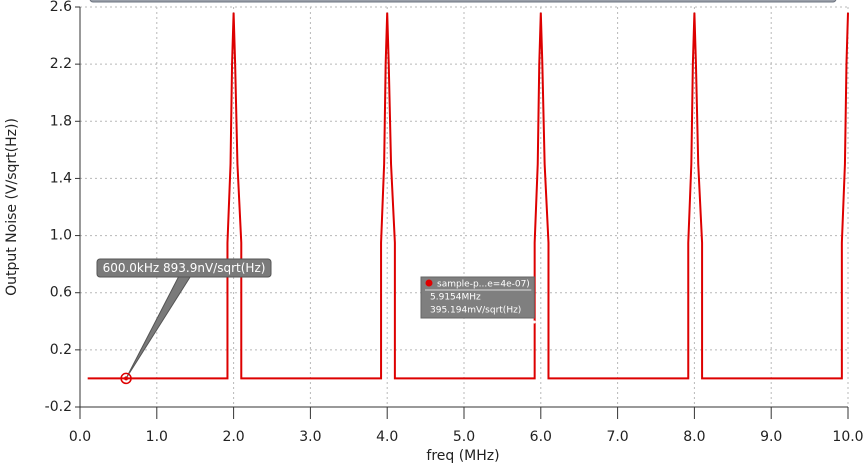 The height and width of the screenshot is (466, 865). Describe the element at coordinates (58, 407) in the screenshot. I see `y-tick-label: -0.2` at that location.